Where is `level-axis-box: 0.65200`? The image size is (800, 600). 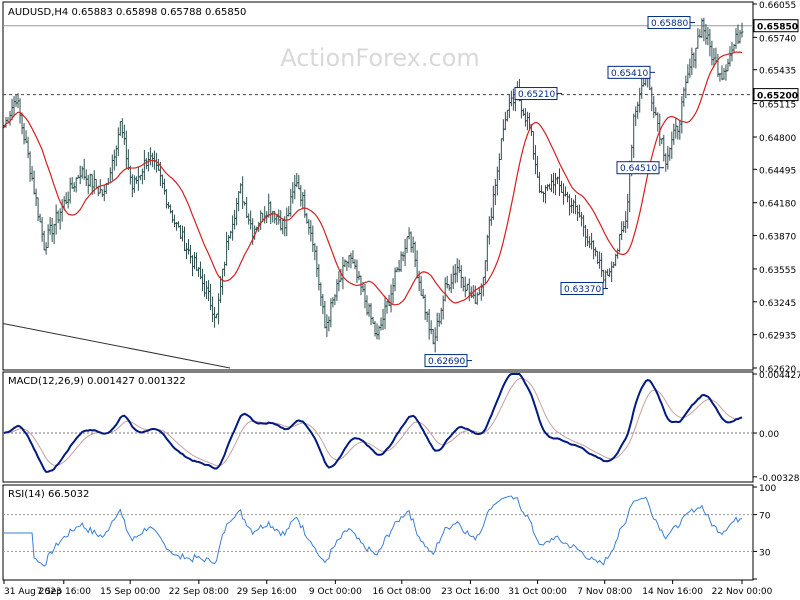 level-axis-box: 0.65200 is located at coordinates (776, 95).